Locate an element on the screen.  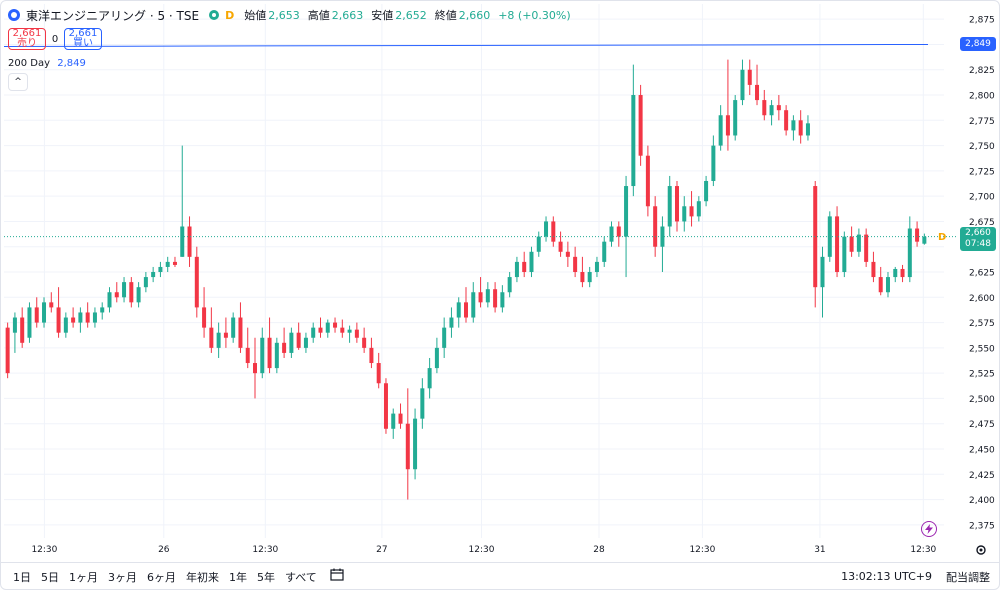
chevron-up-icon: ^ is located at coordinates (18, 82).